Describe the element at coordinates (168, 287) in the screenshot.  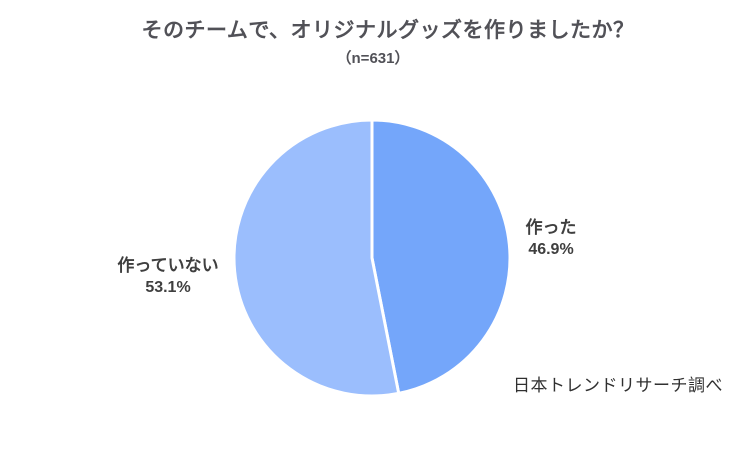
I see `data-label-not-made-value: 53.1%` at that location.